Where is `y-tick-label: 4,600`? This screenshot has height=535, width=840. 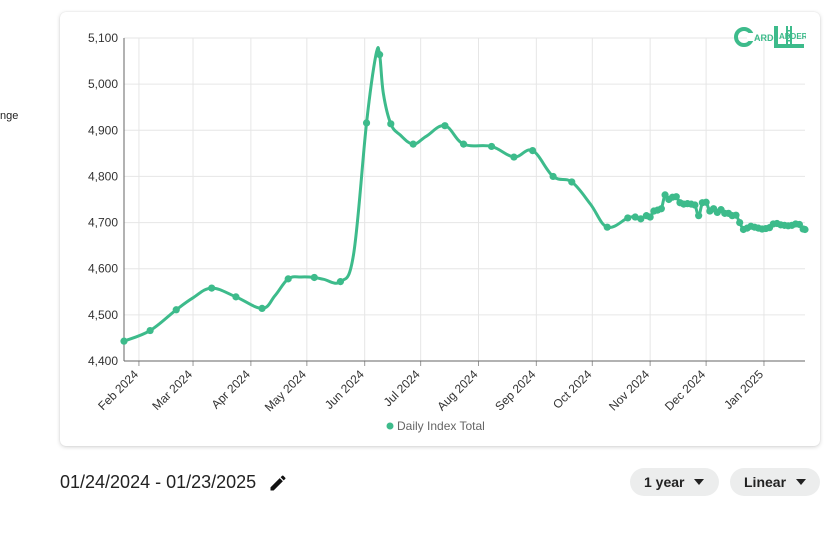
y-tick-label: 4,600 is located at coordinates (103, 269).